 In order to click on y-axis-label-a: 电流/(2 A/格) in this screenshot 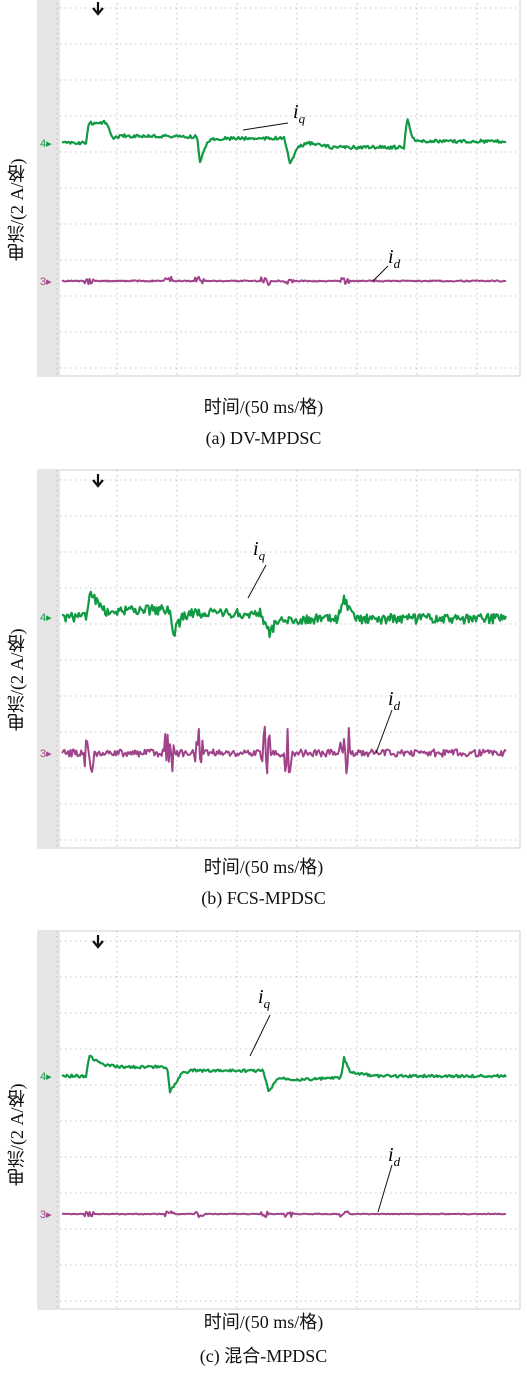, I will do `click(17, 210)`.